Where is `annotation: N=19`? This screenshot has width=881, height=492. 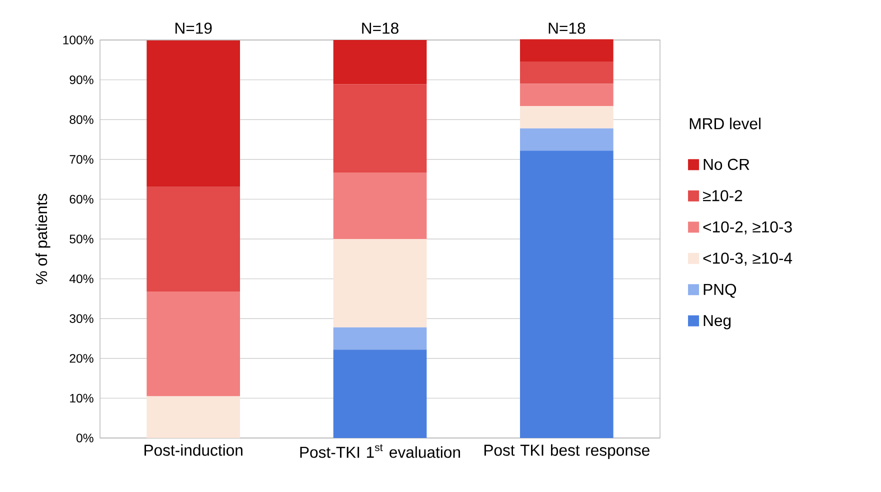
annotation: N=19 is located at coordinates (194, 28).